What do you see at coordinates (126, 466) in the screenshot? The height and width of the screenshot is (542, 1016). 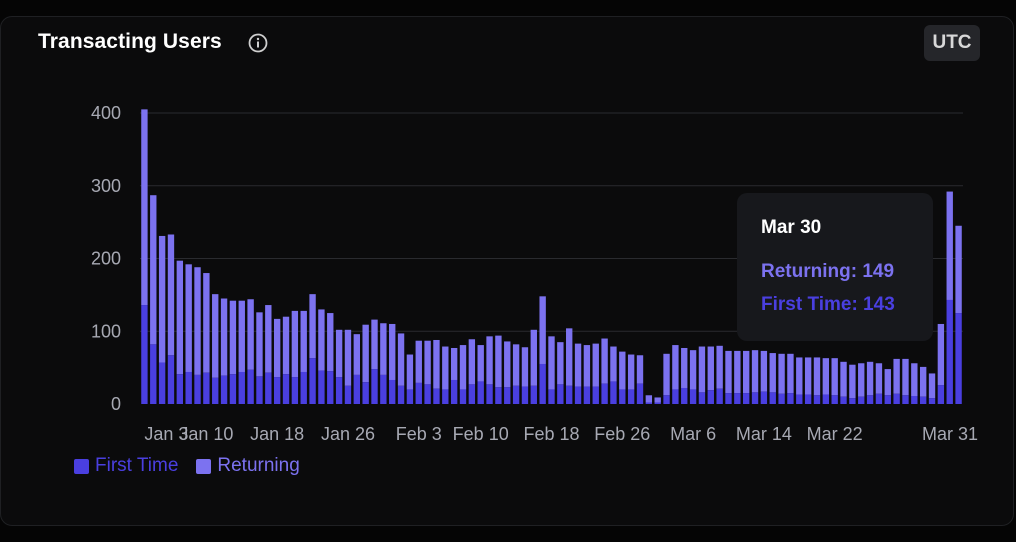 I see `legend-item-first-time: First Time` at bounding box center [126, 466].